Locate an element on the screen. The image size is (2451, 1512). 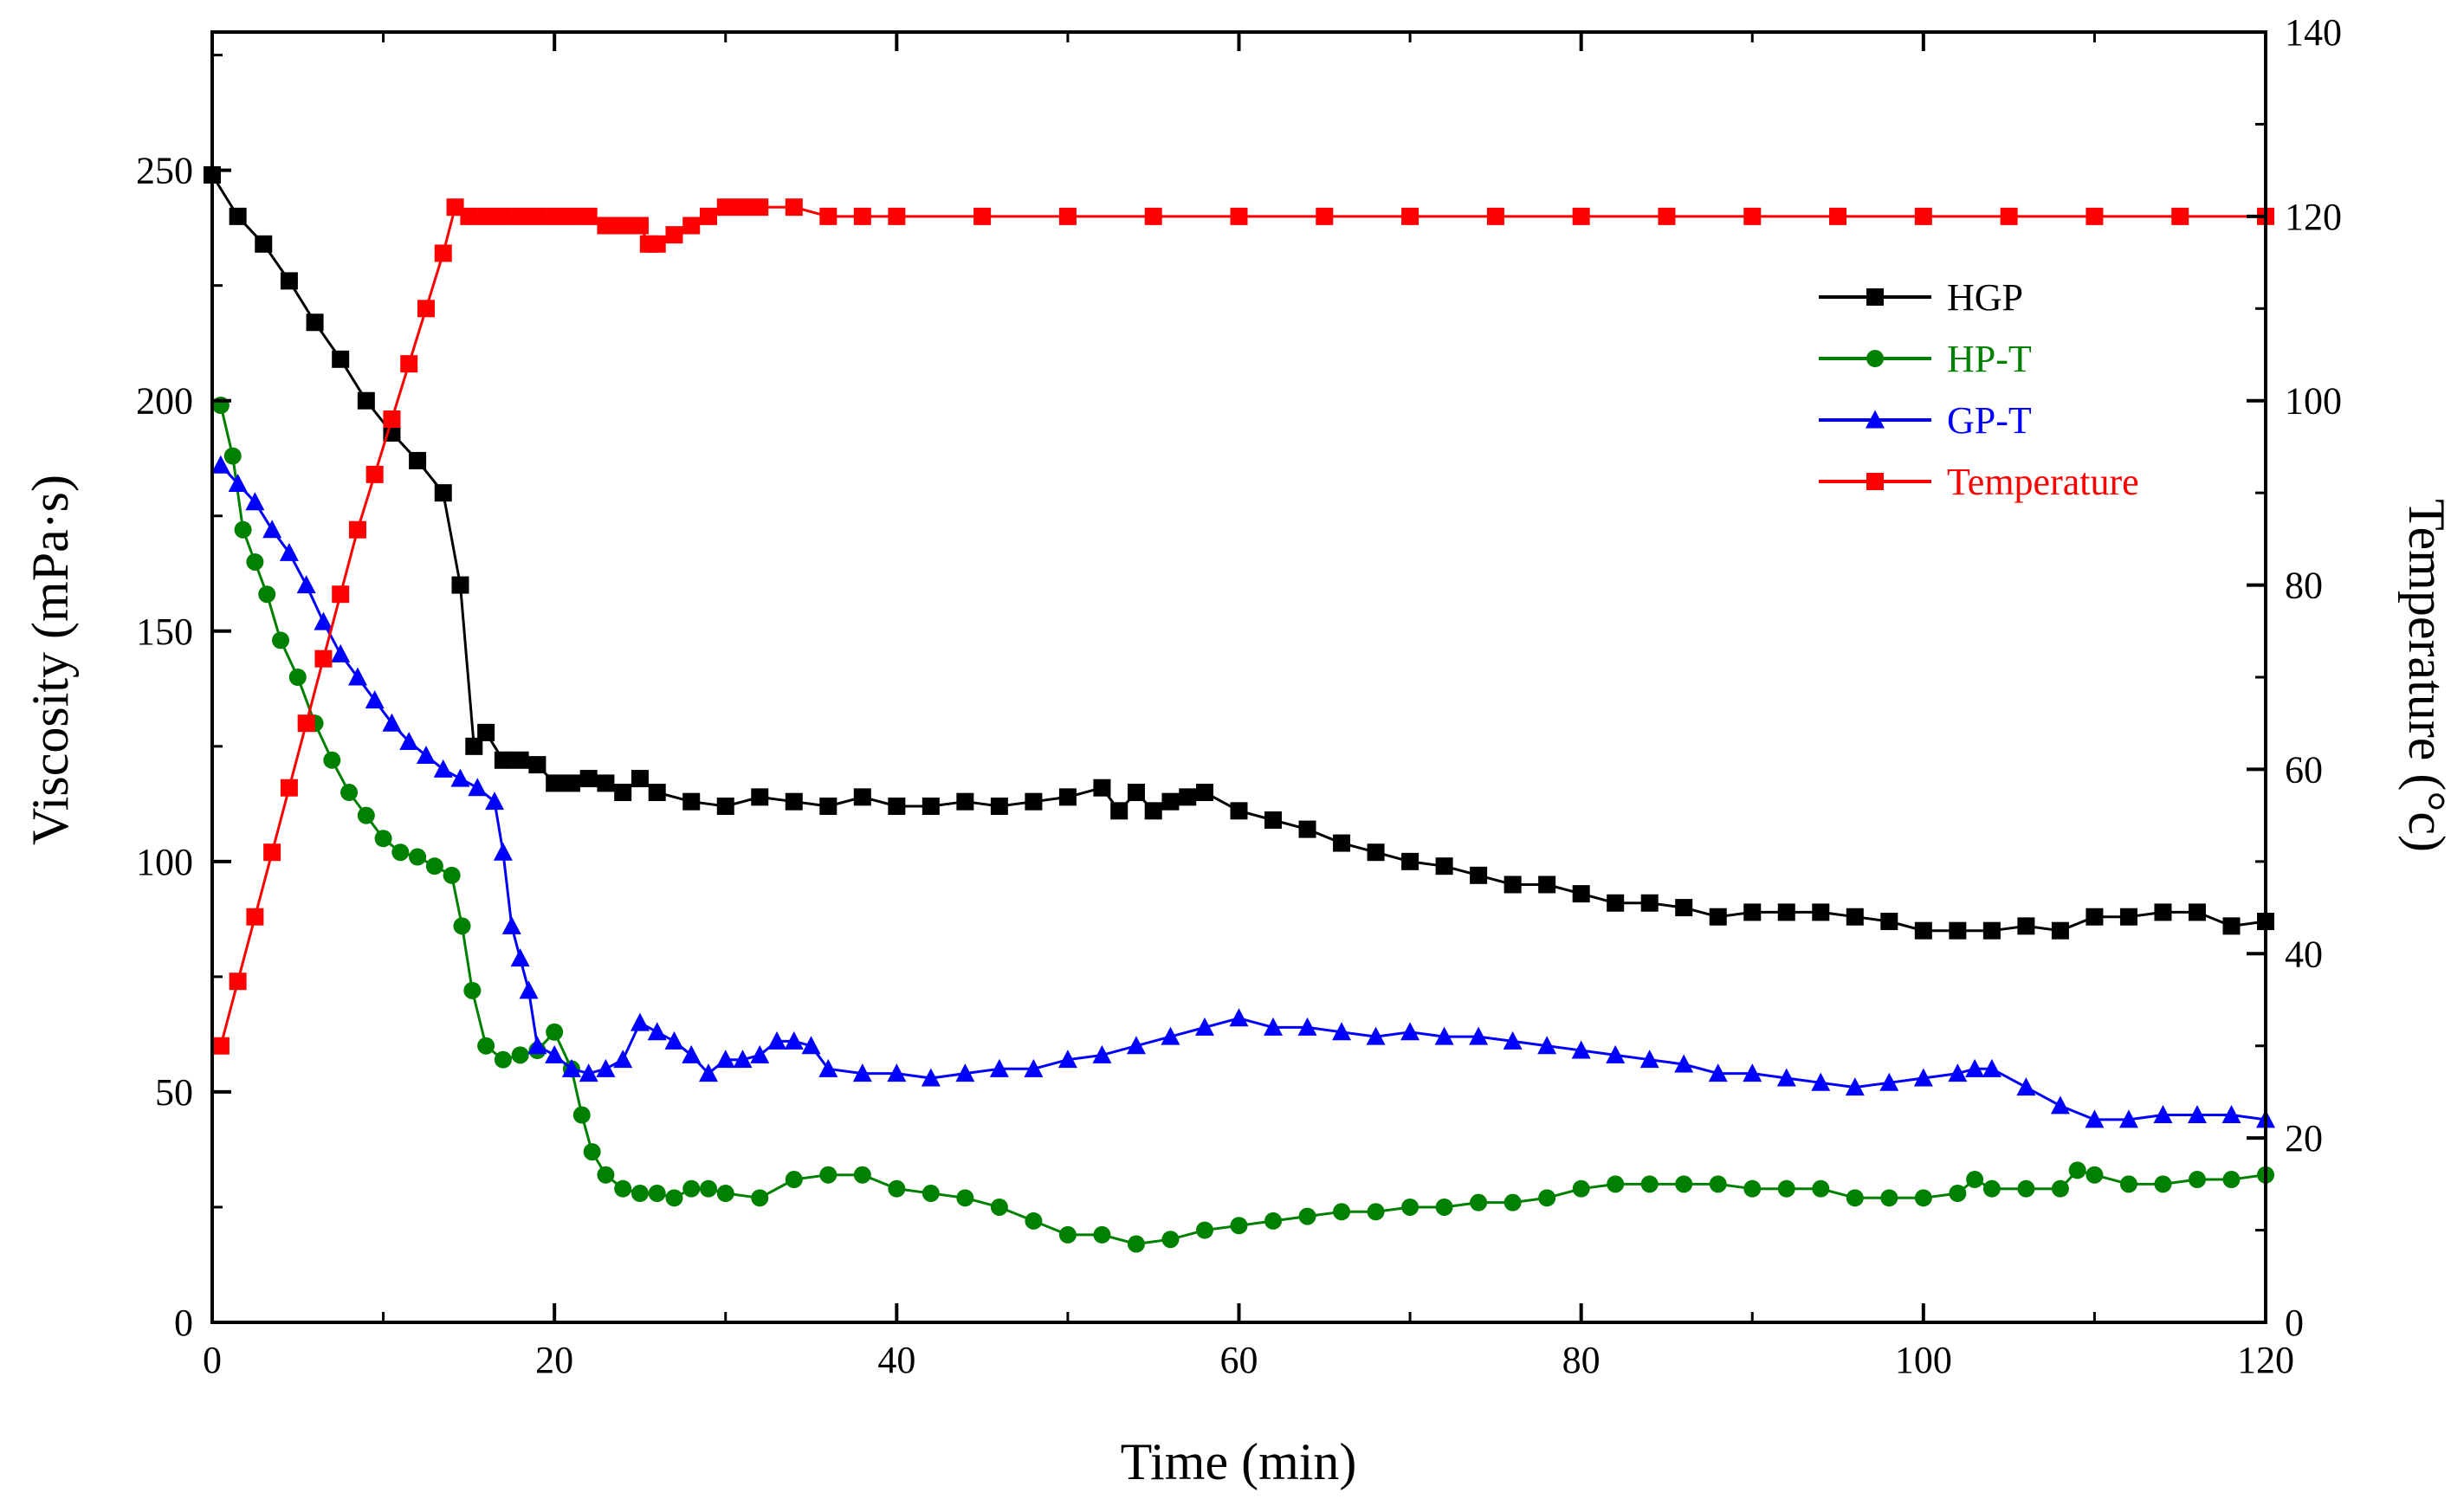
x-tick-label: 40 is located at coordinates (896, 1360).